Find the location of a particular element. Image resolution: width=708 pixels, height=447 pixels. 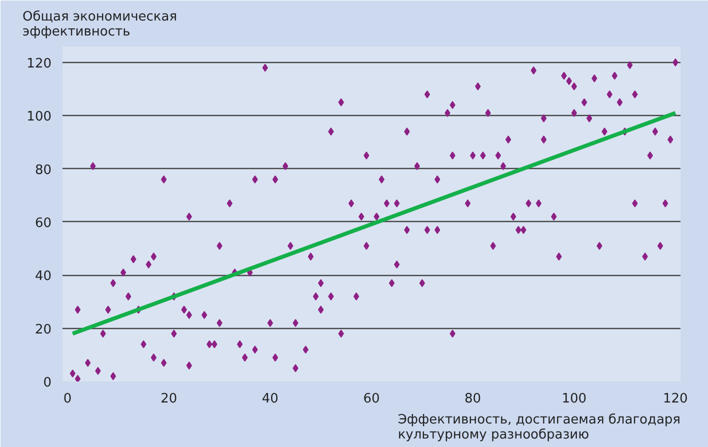

x-tick-label: 40 is located at coordinates (270, 399).